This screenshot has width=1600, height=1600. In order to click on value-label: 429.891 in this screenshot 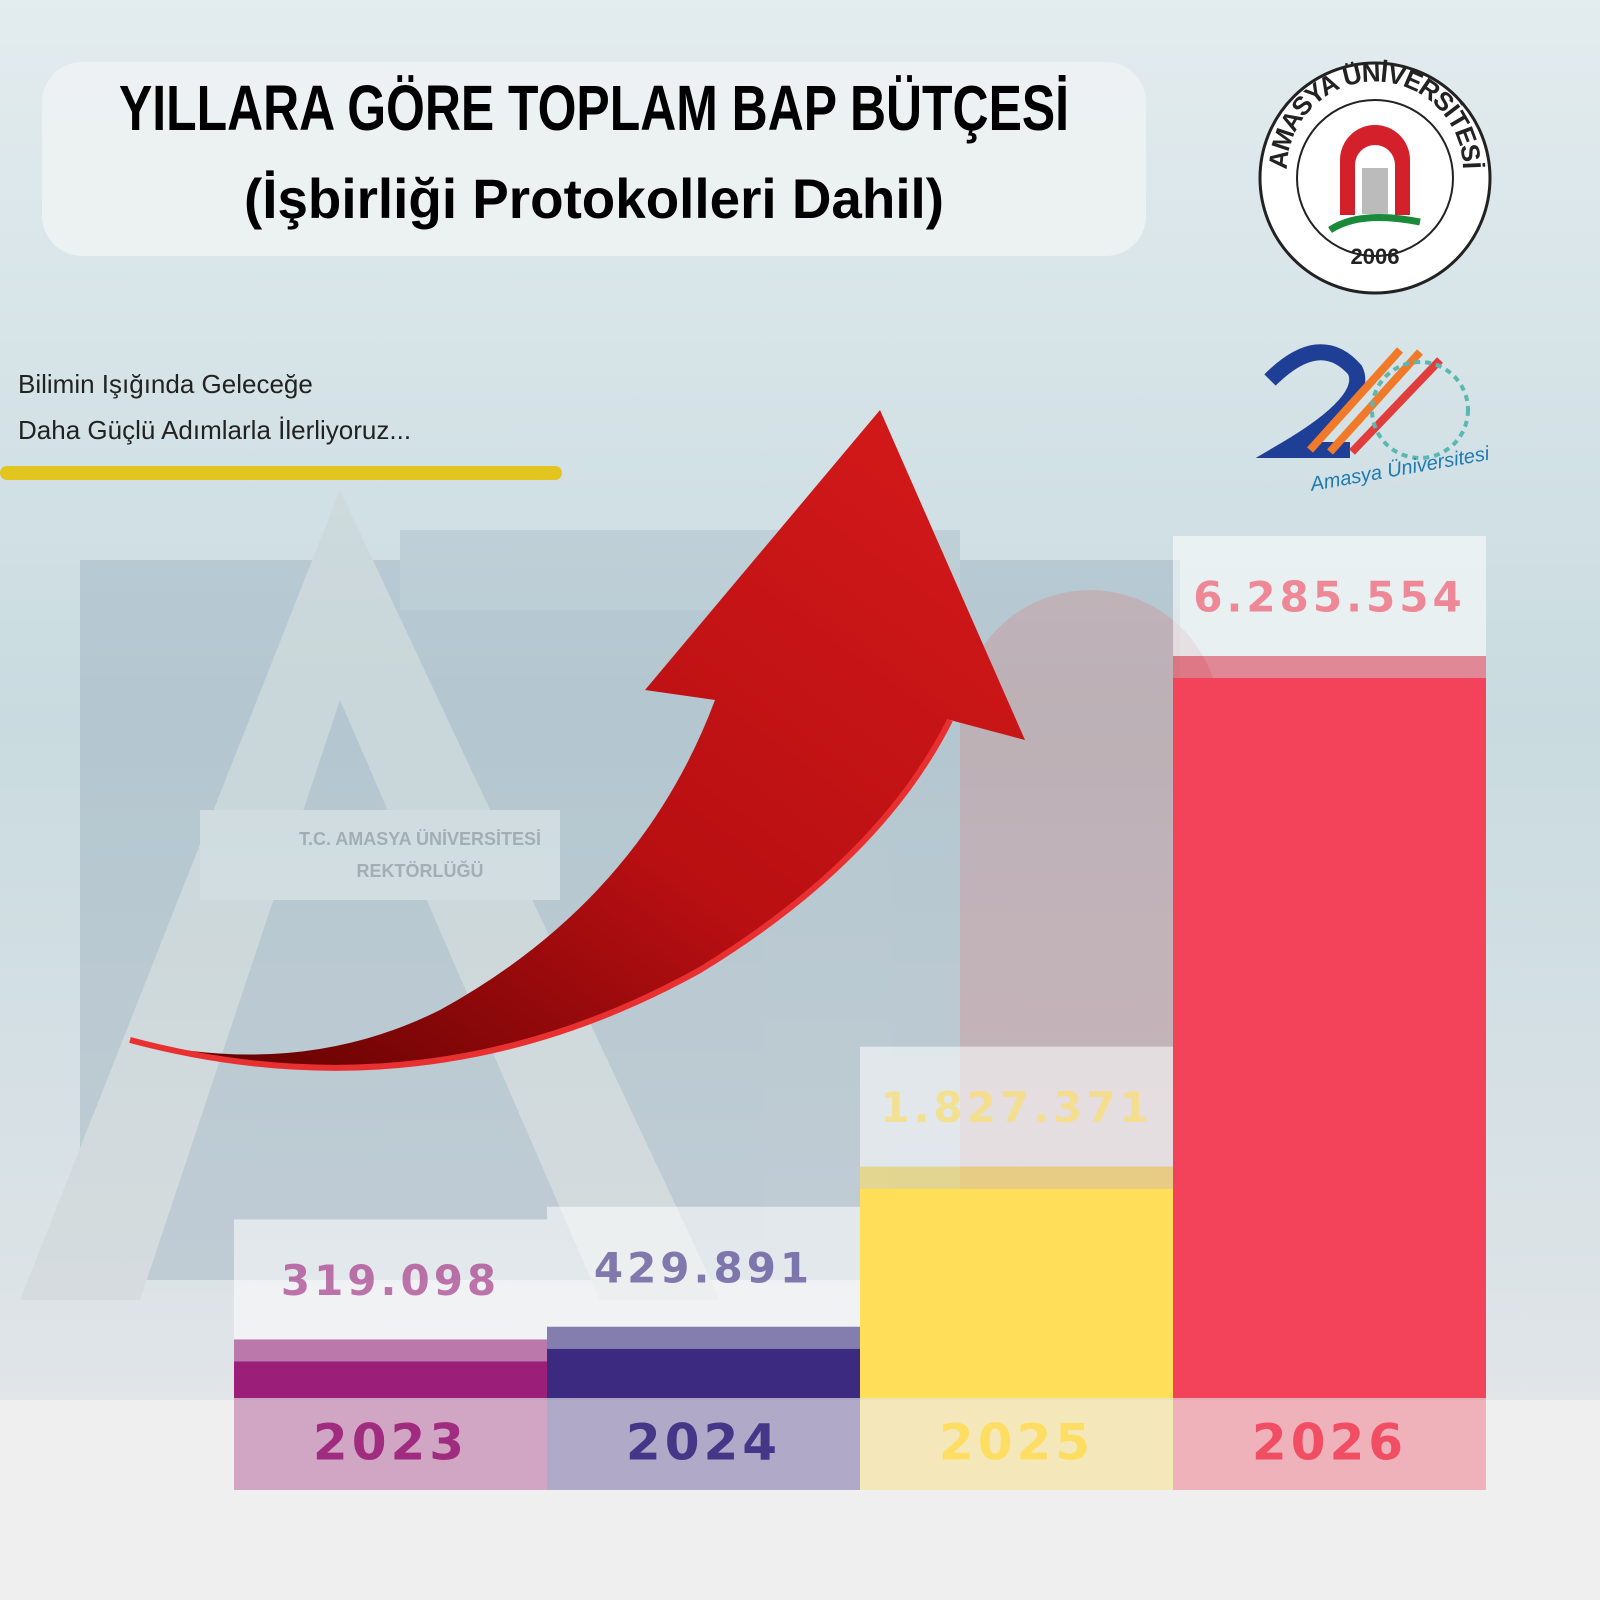, I will do `click(703, 1267)`.